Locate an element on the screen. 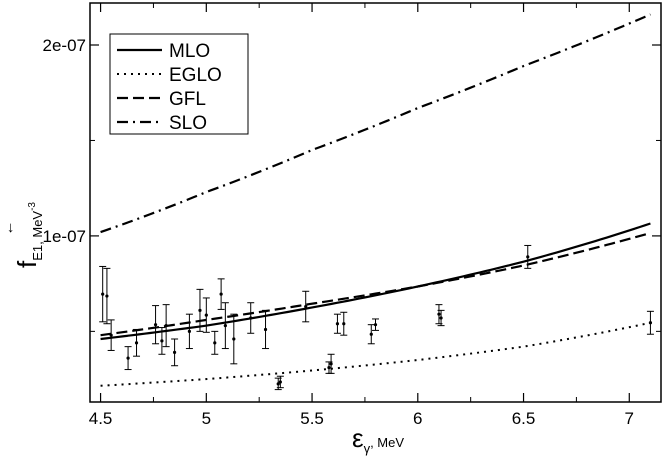 This screenshot has width=664, height=466. legend-label: MLO is located at coordinates (189, 51).